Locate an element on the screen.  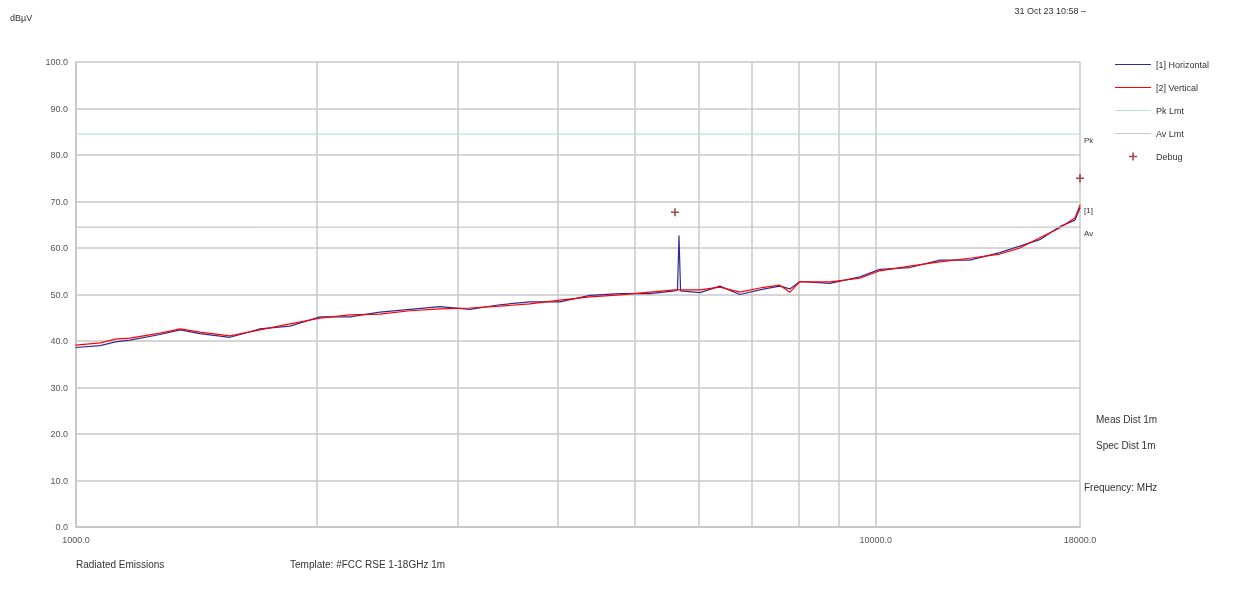
y-tick-label: 80.0 is located at coordinates (59, 155).